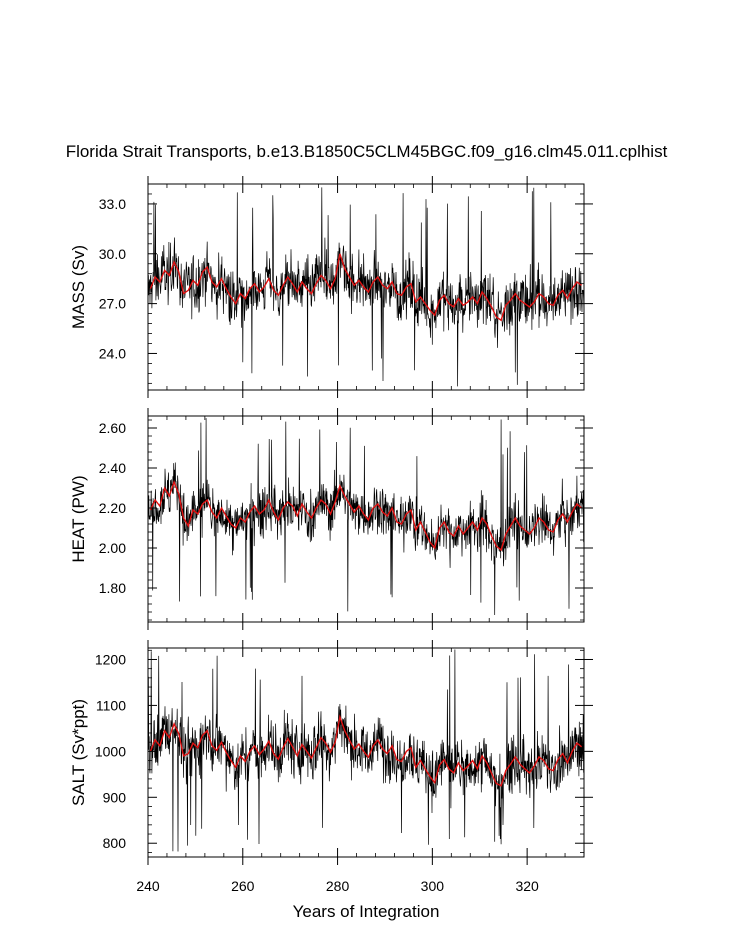 Image resolution: width=733 pixels, height=945 pixels. What do you see at coordinates (148, 886) in the screenshot?
I see `salt-x-tick-label: 240` at bounding box center [148, 886].